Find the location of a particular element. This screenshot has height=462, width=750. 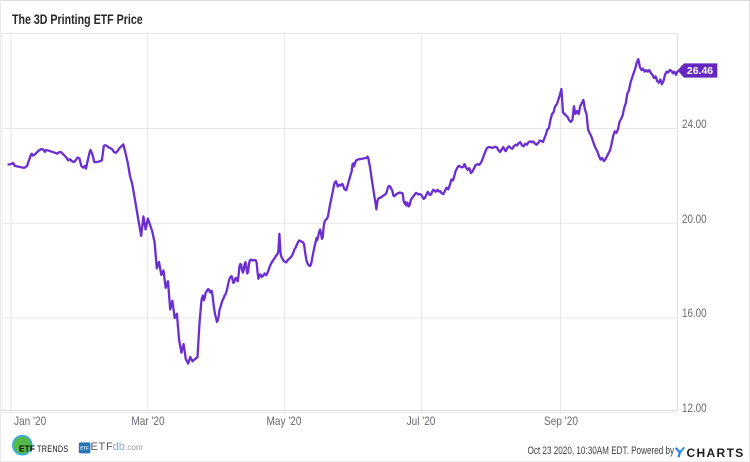

svg-text: CHARTS is located at coordinates (716, 453).